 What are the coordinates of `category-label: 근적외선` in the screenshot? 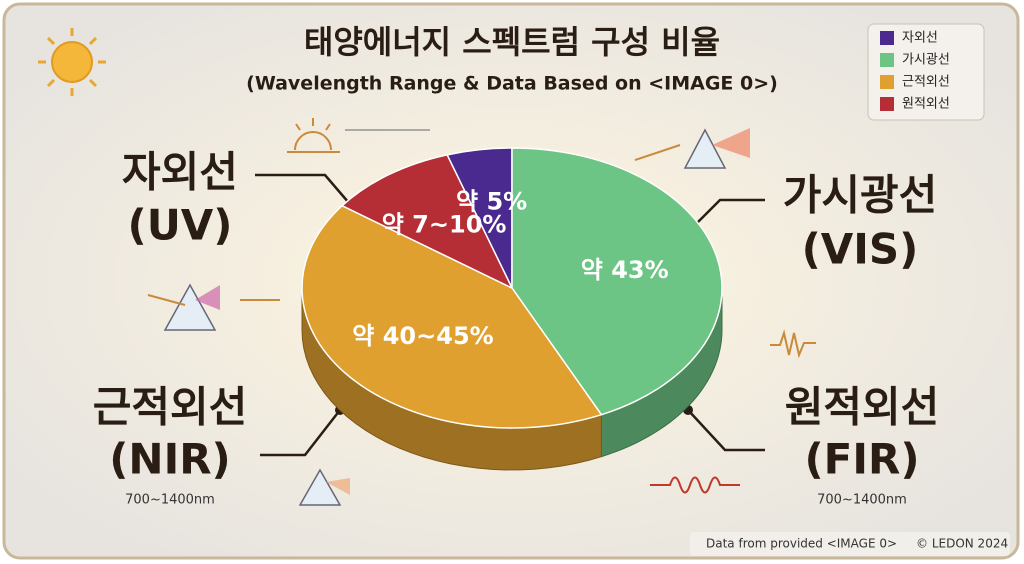 It's located at (170, 407).